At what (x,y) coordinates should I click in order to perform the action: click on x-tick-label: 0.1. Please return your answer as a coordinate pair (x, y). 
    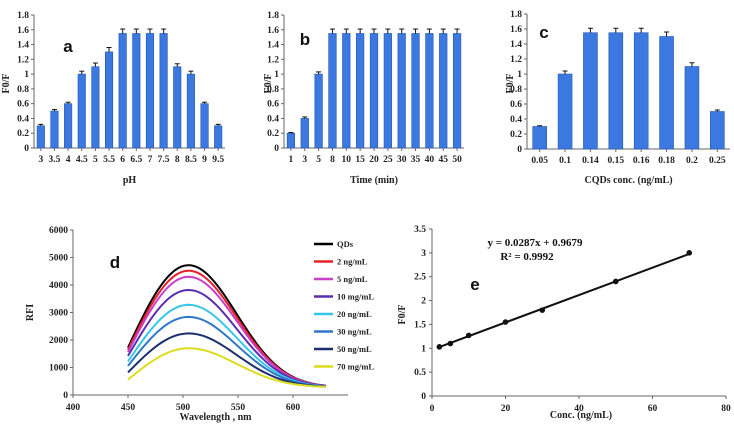
    Looking at the image, I should click on (565, 161).